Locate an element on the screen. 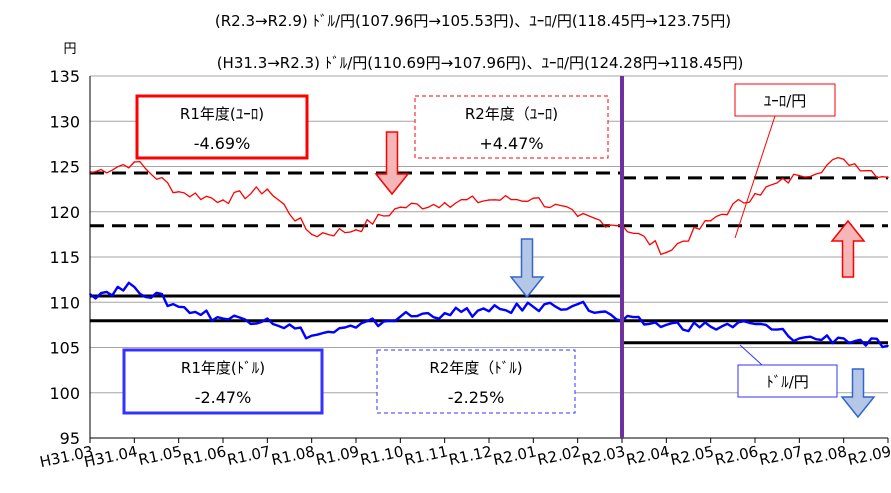  y-axis-label: 円 is located at coordinates (69, 49).